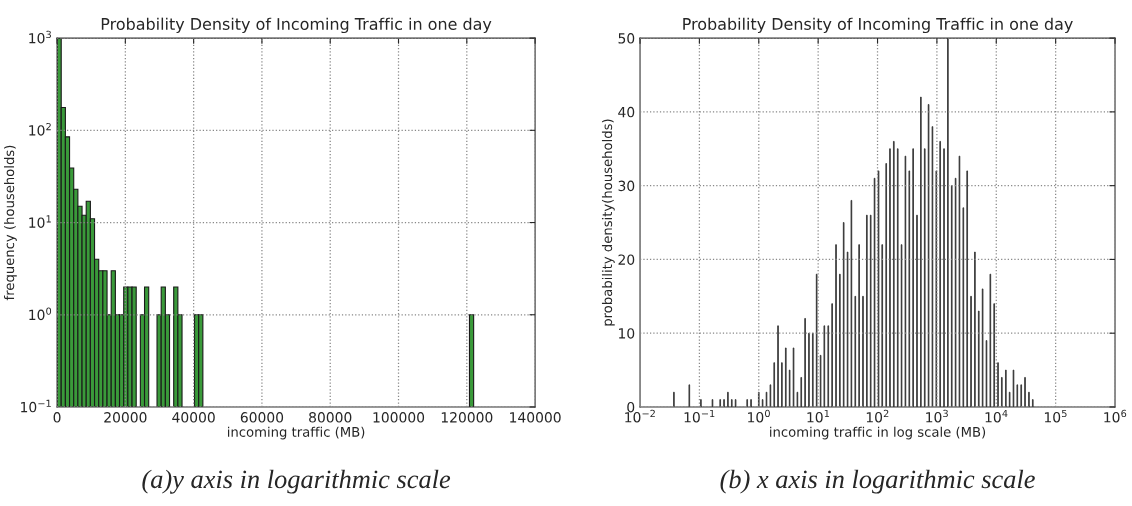 The width and height of the screenshot is (1132, 506). I want to click on x-tick-label: 10$^{3}$, so click(937, 416).